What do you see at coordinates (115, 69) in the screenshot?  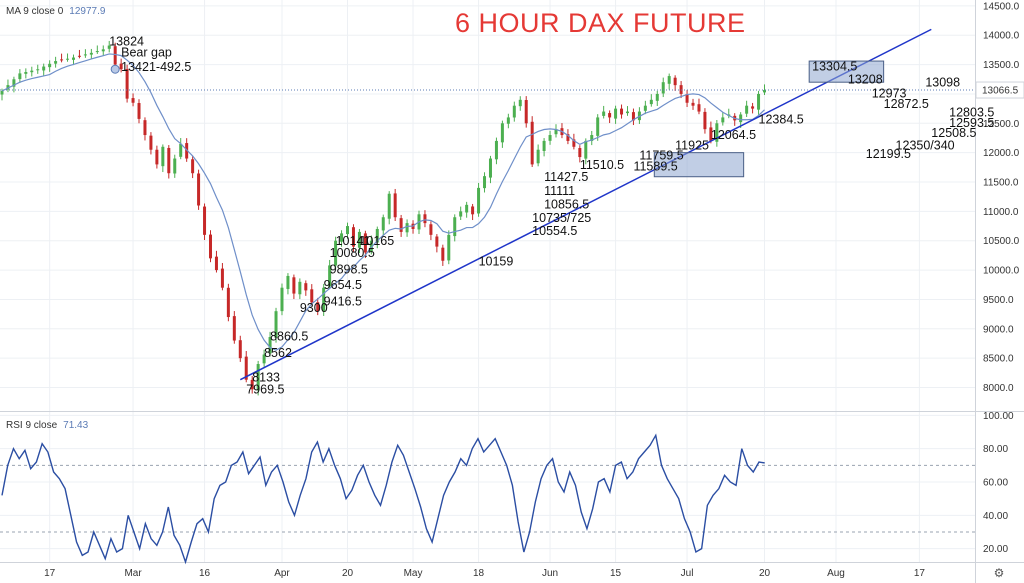 I see `gap-marker` at bounding box center [115, 69].